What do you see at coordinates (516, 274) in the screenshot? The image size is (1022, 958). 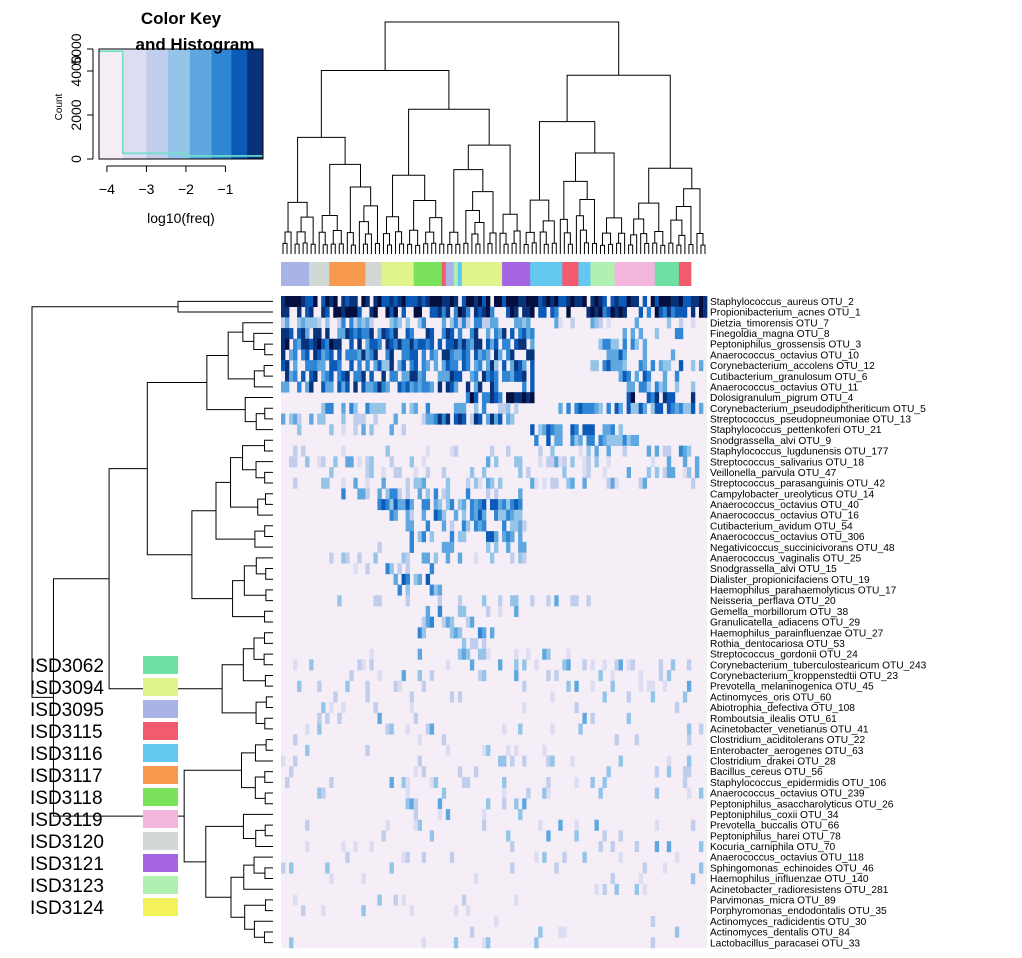 I see `column-group-SD3121` at bounding box center [516, 274].